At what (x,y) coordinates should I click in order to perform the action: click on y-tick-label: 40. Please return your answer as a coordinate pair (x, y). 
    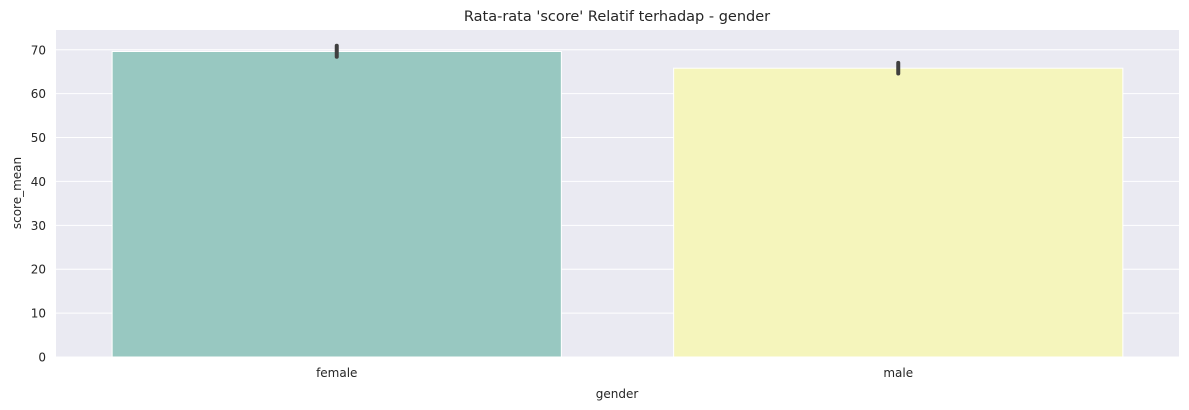
    Looking at the image, I should click on (38, 182).